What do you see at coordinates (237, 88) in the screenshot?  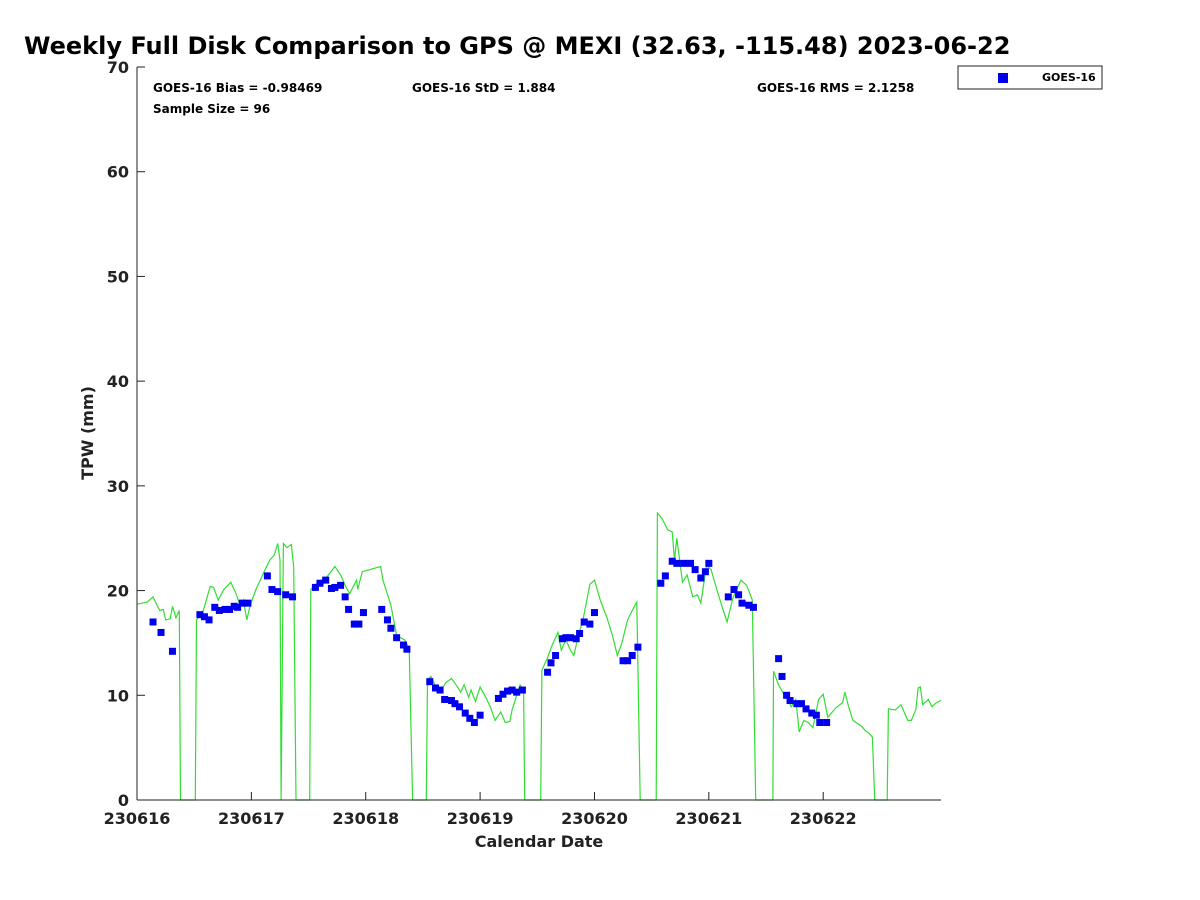 I see `bias-stat: GOES-16 Bias = -0.98469` at bounding box center [237, 88].